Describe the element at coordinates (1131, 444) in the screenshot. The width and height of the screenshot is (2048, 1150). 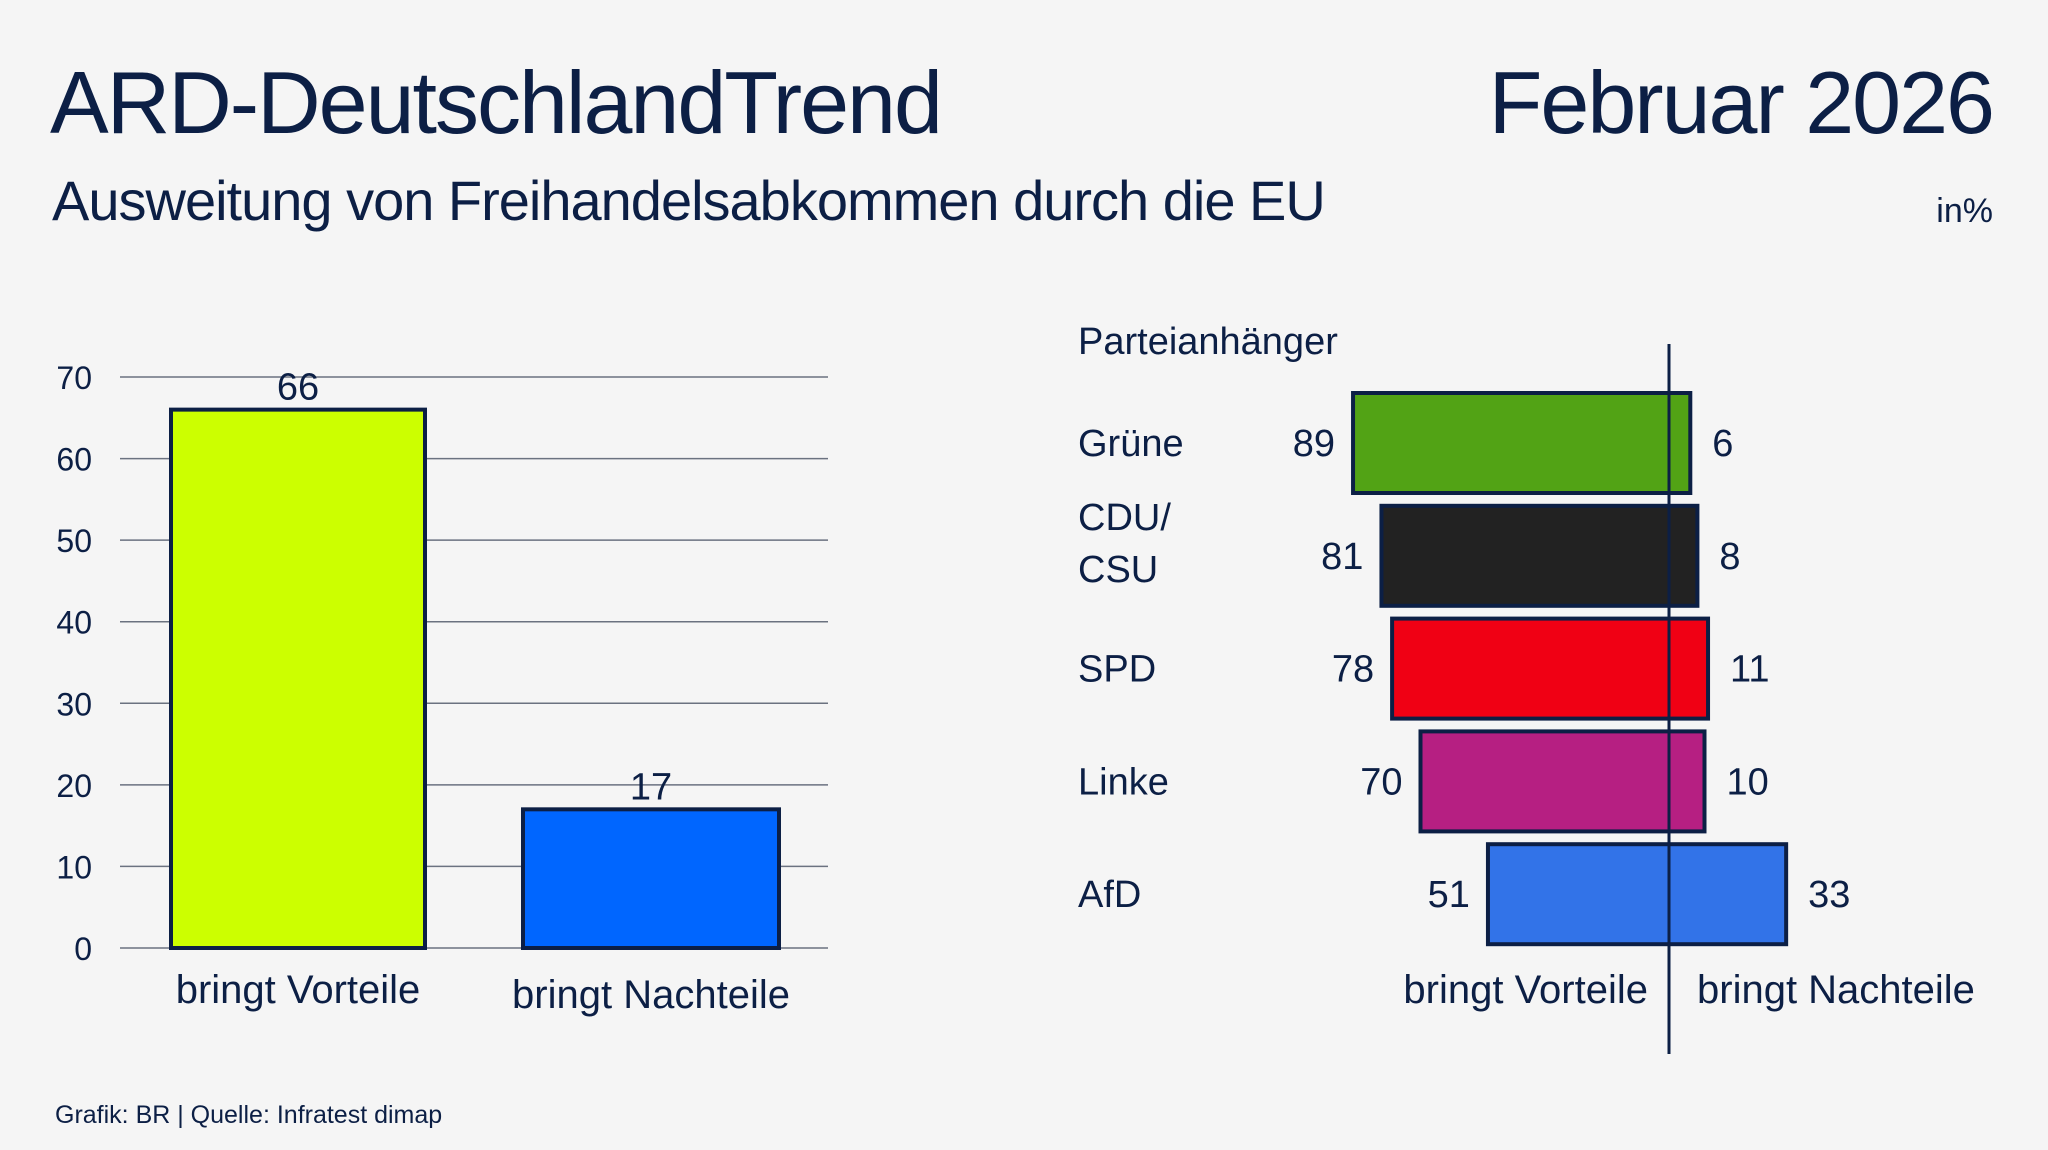
I see `party-label: Grüne` at that location.